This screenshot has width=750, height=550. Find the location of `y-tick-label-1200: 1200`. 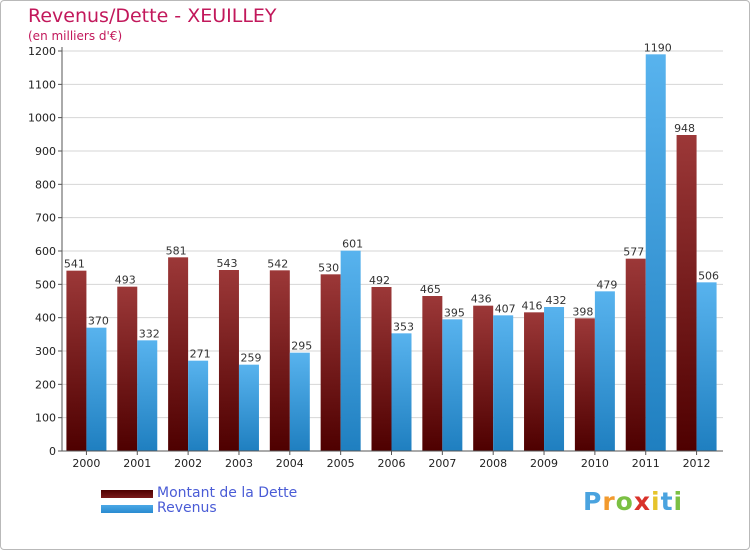

y-tick-label-1200: 1200 is located at coordinates (42, 51).